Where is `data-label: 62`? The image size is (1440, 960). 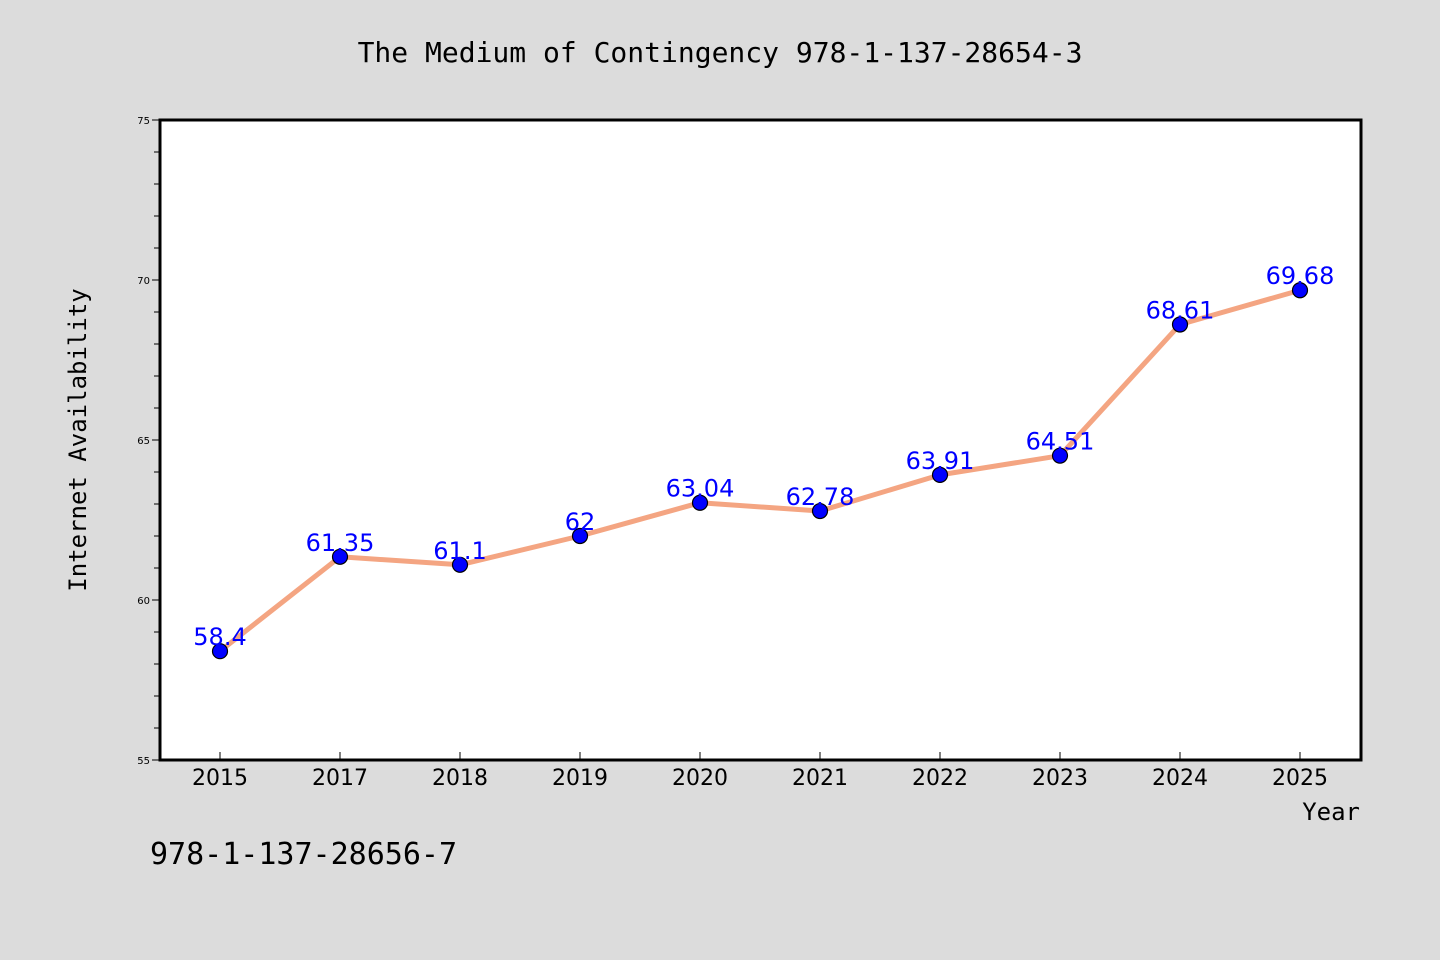 data-label: 62 is located at coordinates (580, 522).